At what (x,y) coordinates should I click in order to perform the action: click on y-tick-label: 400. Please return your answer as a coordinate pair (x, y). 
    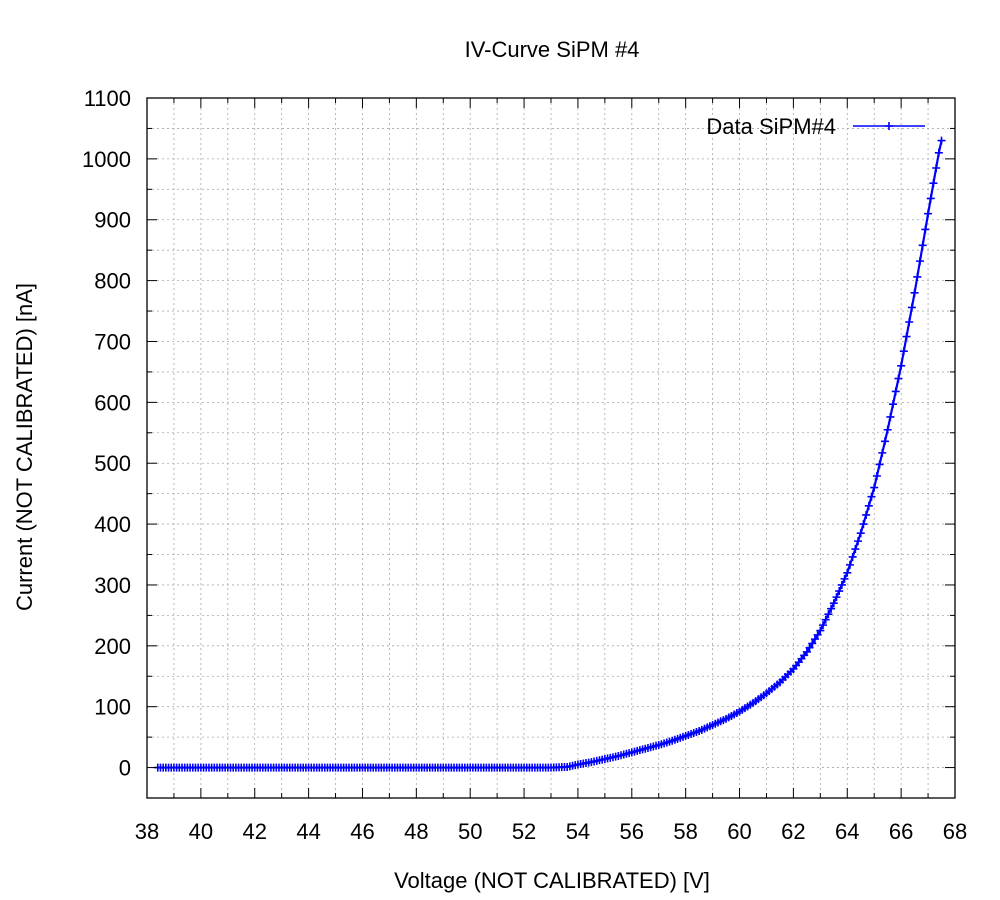
    Looking at the image, I should click on (112, 524).